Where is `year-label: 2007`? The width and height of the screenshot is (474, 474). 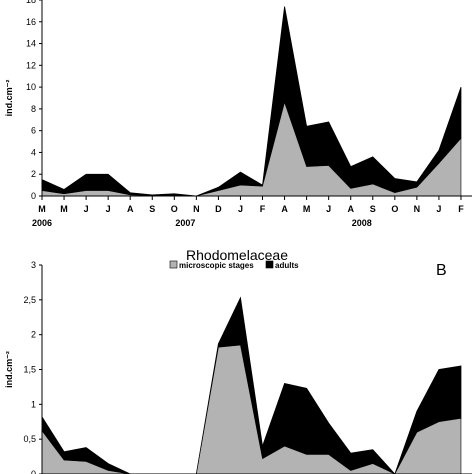
year-label: 2007 is located at coordinates (185, 223).